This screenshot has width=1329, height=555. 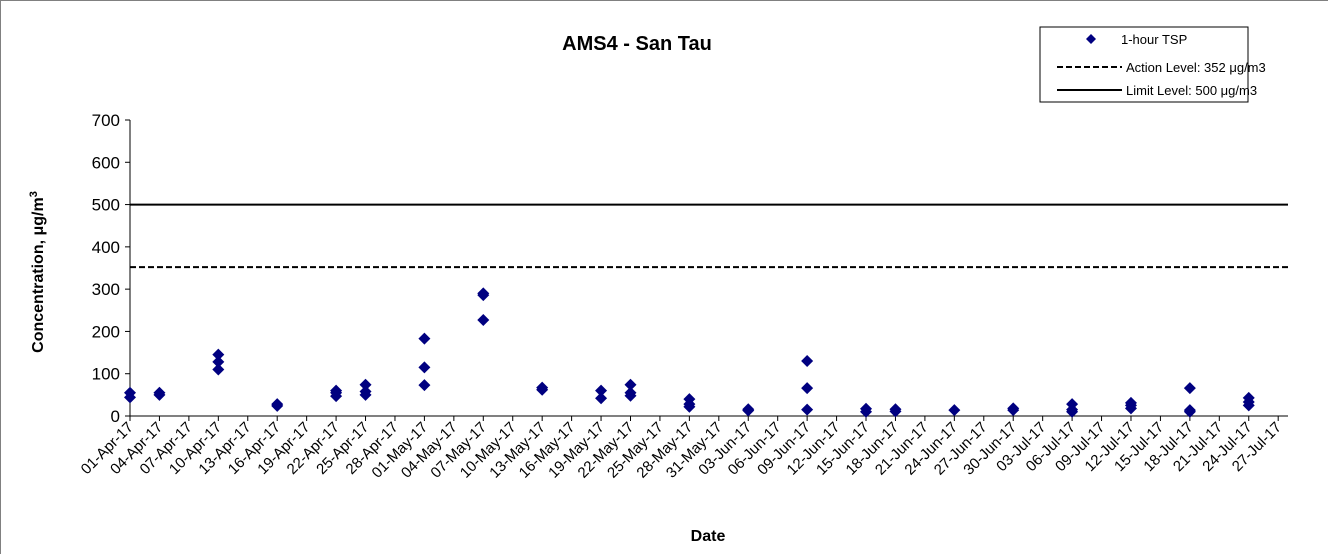 I want to click on legend-label-limit-level: Limit Level: 500 μg/m3, so click(x=1191, y=90).